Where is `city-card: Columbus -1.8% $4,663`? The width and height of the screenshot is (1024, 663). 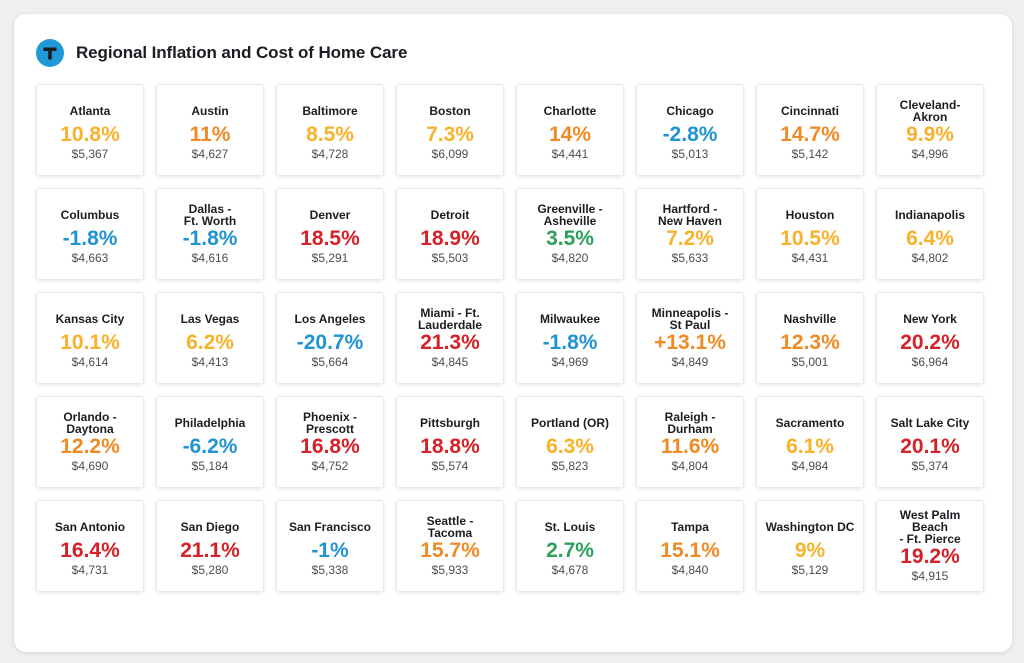
city-card: Columbus -1.8% $4,663 is located at coordinates (90, 234).